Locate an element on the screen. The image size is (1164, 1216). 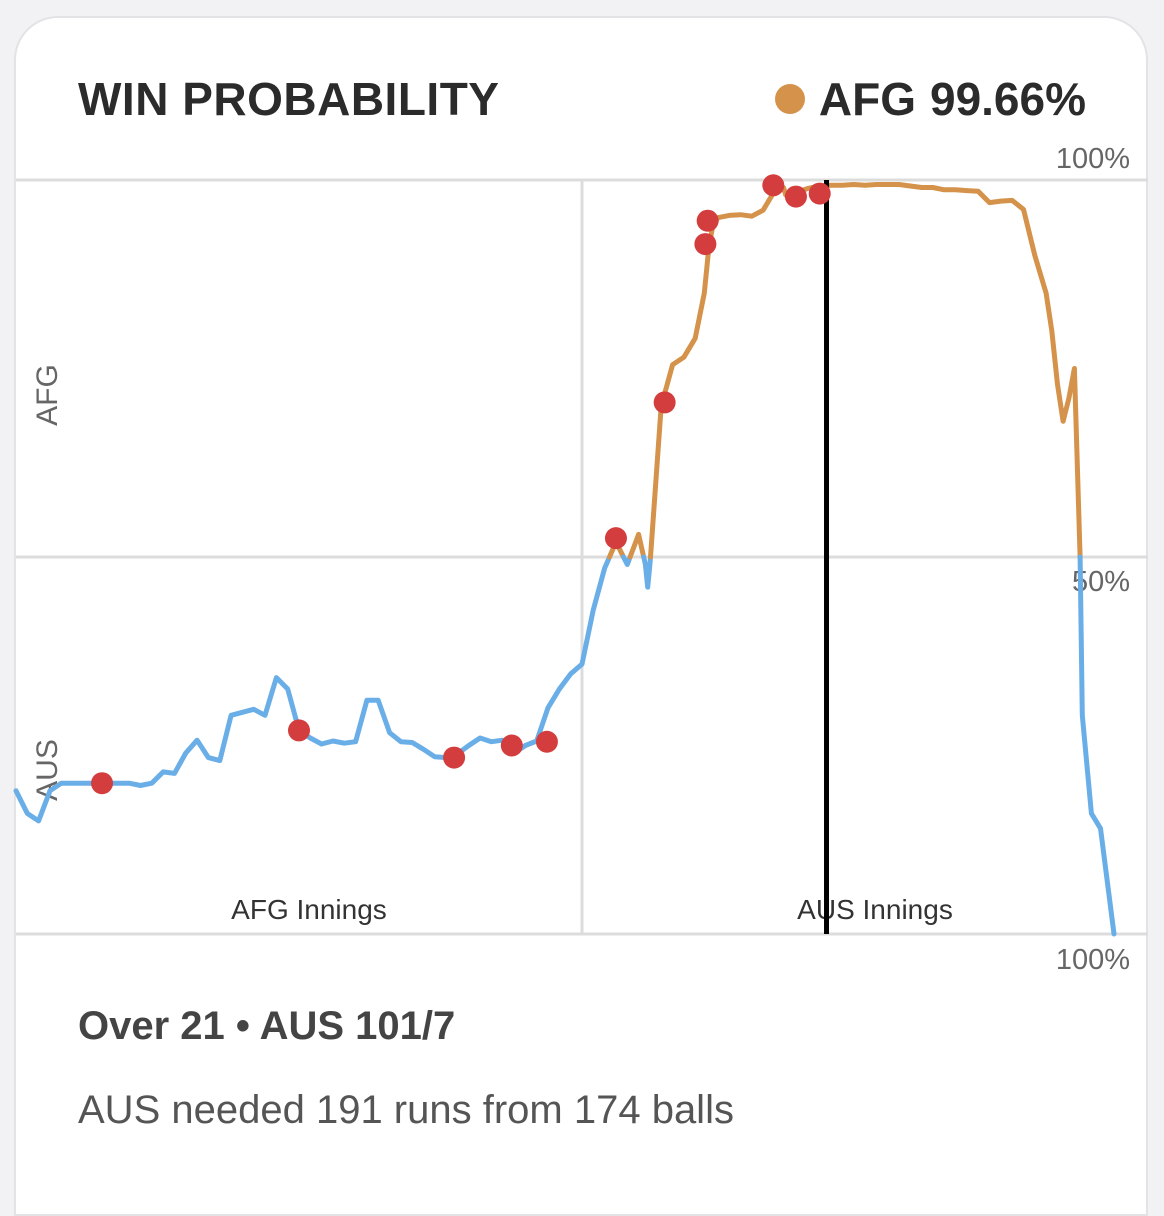
legend-team: AFG is located at coordinates (867, 99).